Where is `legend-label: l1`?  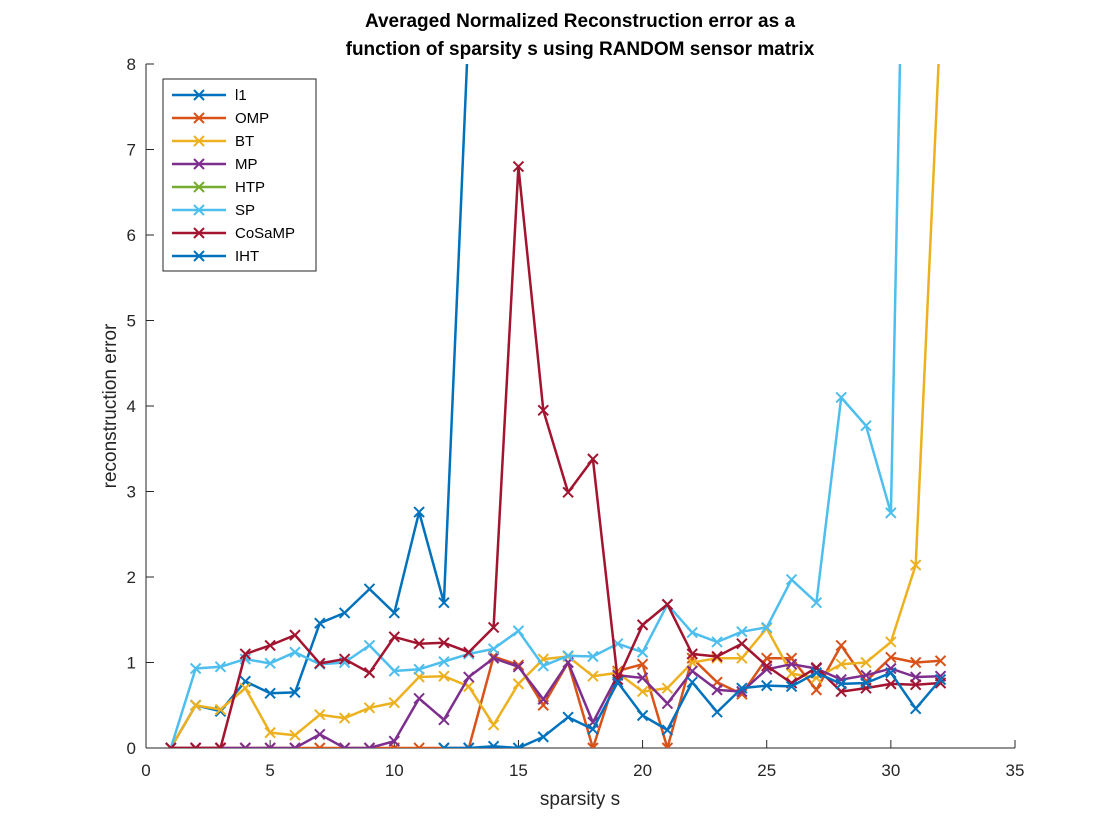
legend-label: l1 is located at coordinates (241, 95).